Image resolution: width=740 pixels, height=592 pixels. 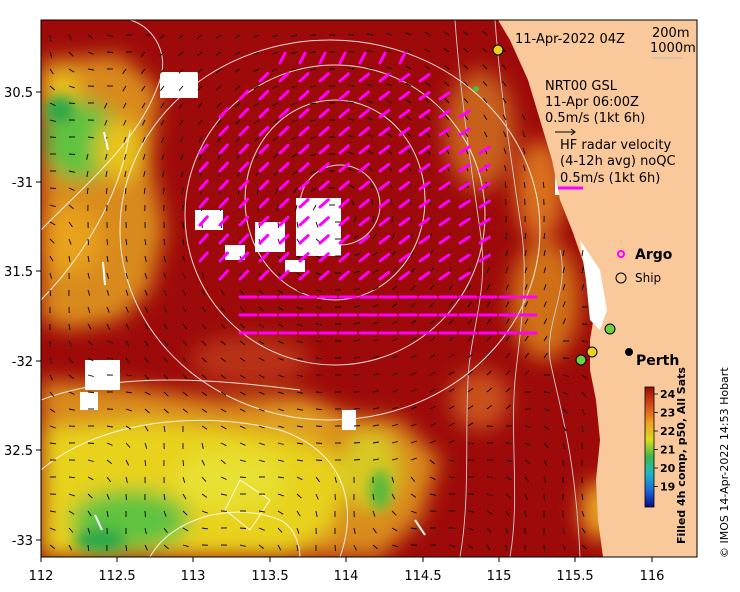 What do you see at coordinates (22, 317) in the screenshot?
I see `y-axis: 30.5 -31 31.5 -32 32.5 -33` at bounding box center [22, 317].